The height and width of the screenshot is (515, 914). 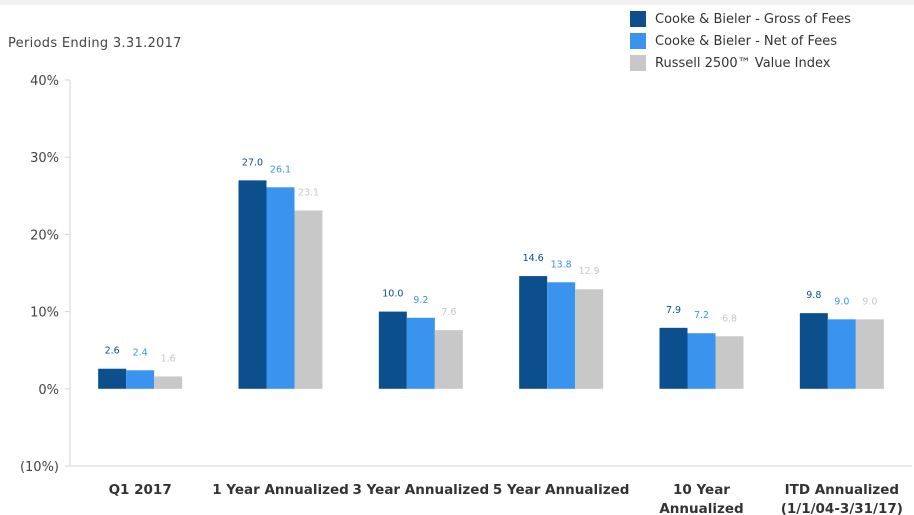 I want to click on legend-swatch-index, so click(x=638, y=63).